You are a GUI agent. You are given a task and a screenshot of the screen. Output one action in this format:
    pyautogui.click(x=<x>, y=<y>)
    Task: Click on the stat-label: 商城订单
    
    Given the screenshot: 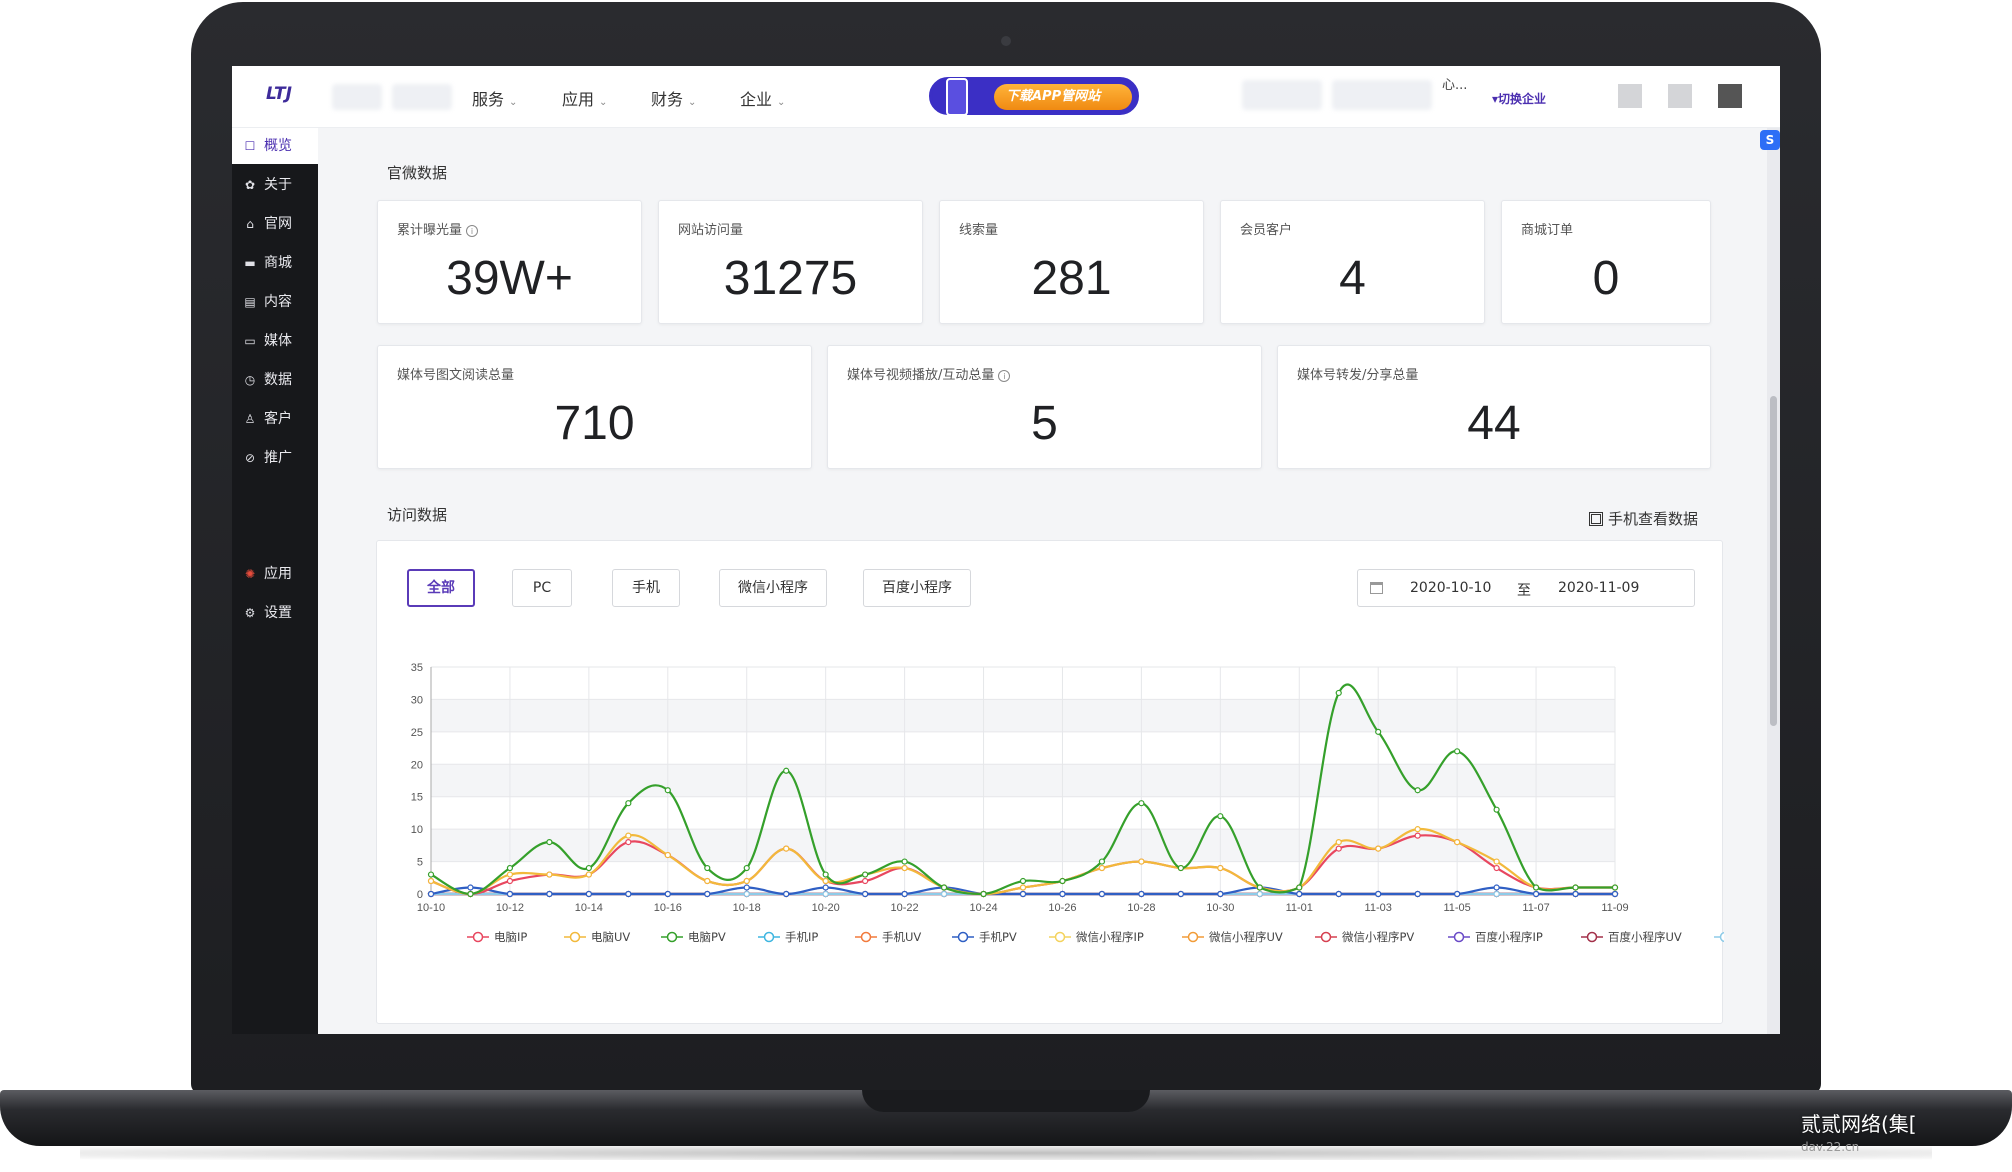 What is the action you would take?
    pyautogui.click(x=1547, y=230)
    